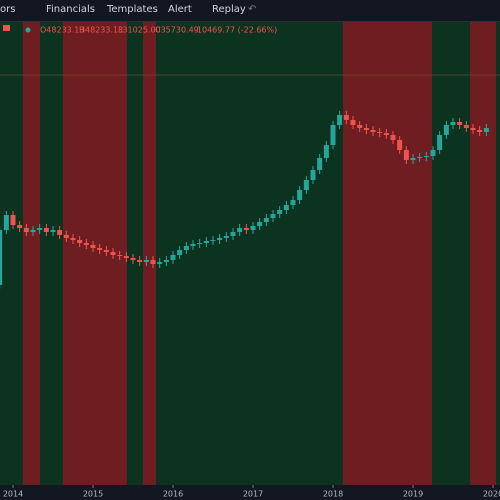 This screenshot has width=500, height=500. Describe the element at coordinates (491, 494) in the screenshot. I see `x-tick-label: 2020` at that location.